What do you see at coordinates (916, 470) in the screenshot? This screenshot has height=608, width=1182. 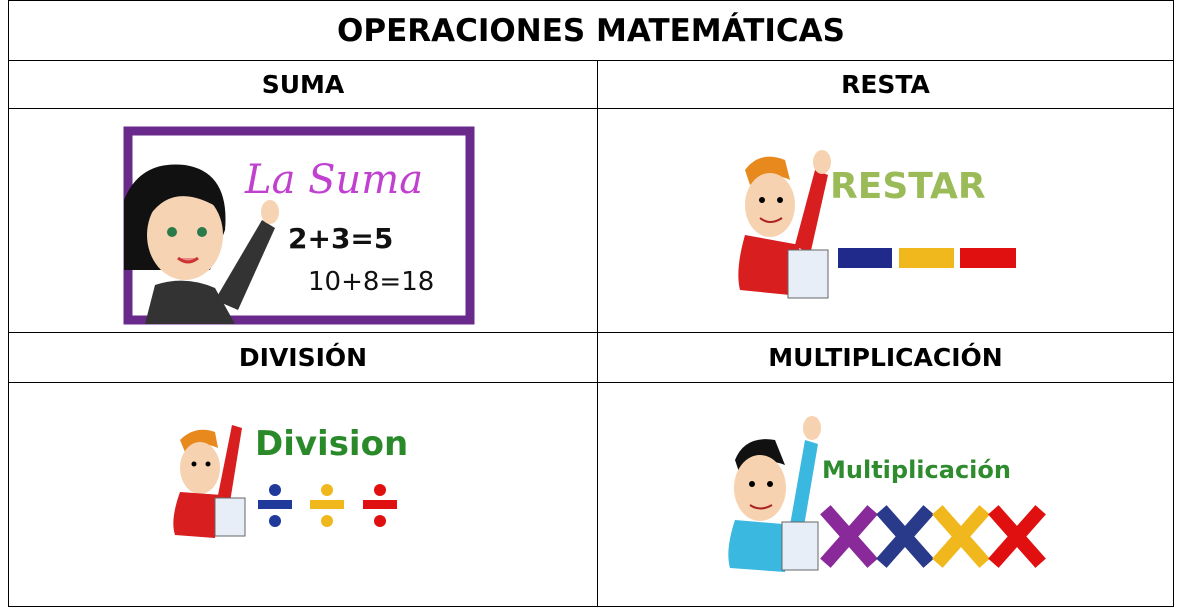 I see `image-text: Multiplicación` at bounding box center [916, 470].